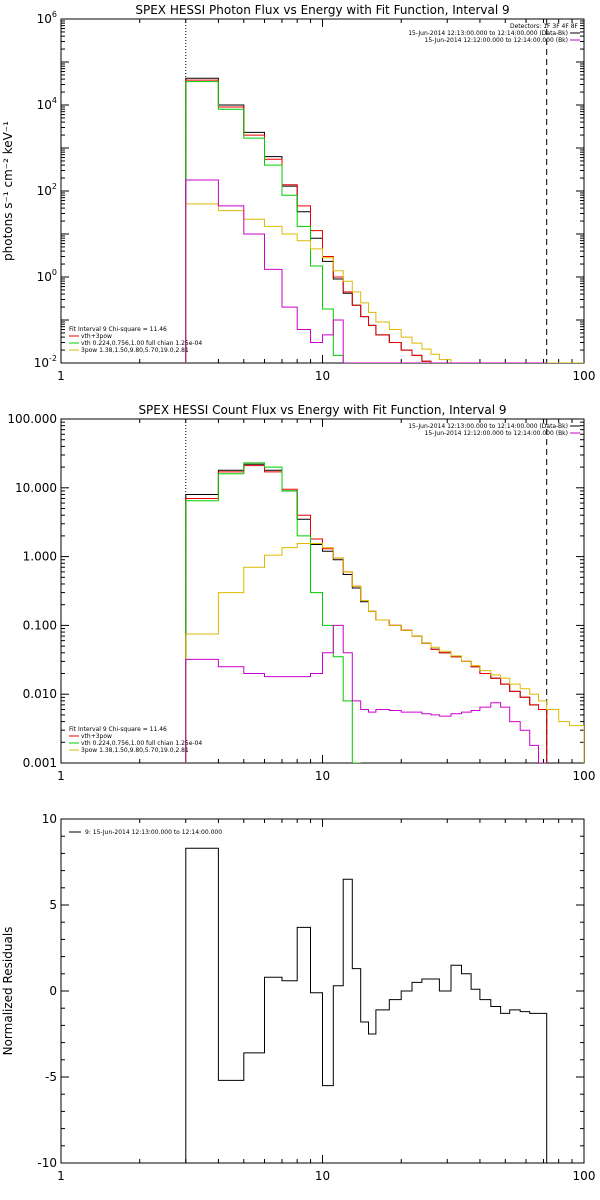 The image size is (600, 1200). Describe the element at coordinates (40, 557) in the screenshot. I see `y-tick-label: 1.000` at that location.